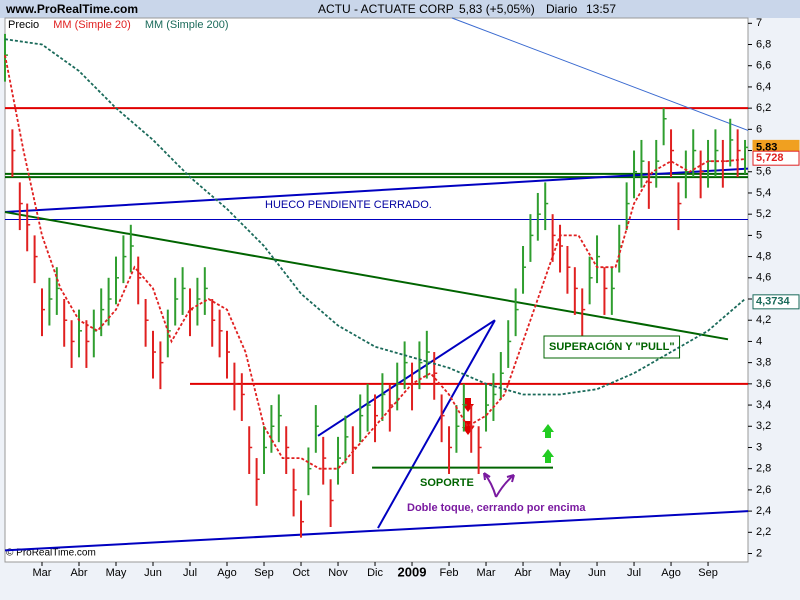  What do you see at coordinates (763, 532) in the screenshot?
I see `y-tick-label: 2,2` at bounding box center [763, 532].